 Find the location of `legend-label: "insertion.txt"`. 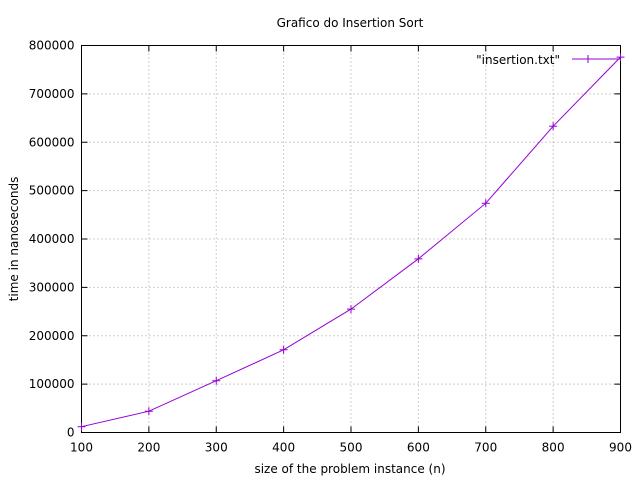

legend-label: "insertion.txt" is located at coordinates (518, 60).